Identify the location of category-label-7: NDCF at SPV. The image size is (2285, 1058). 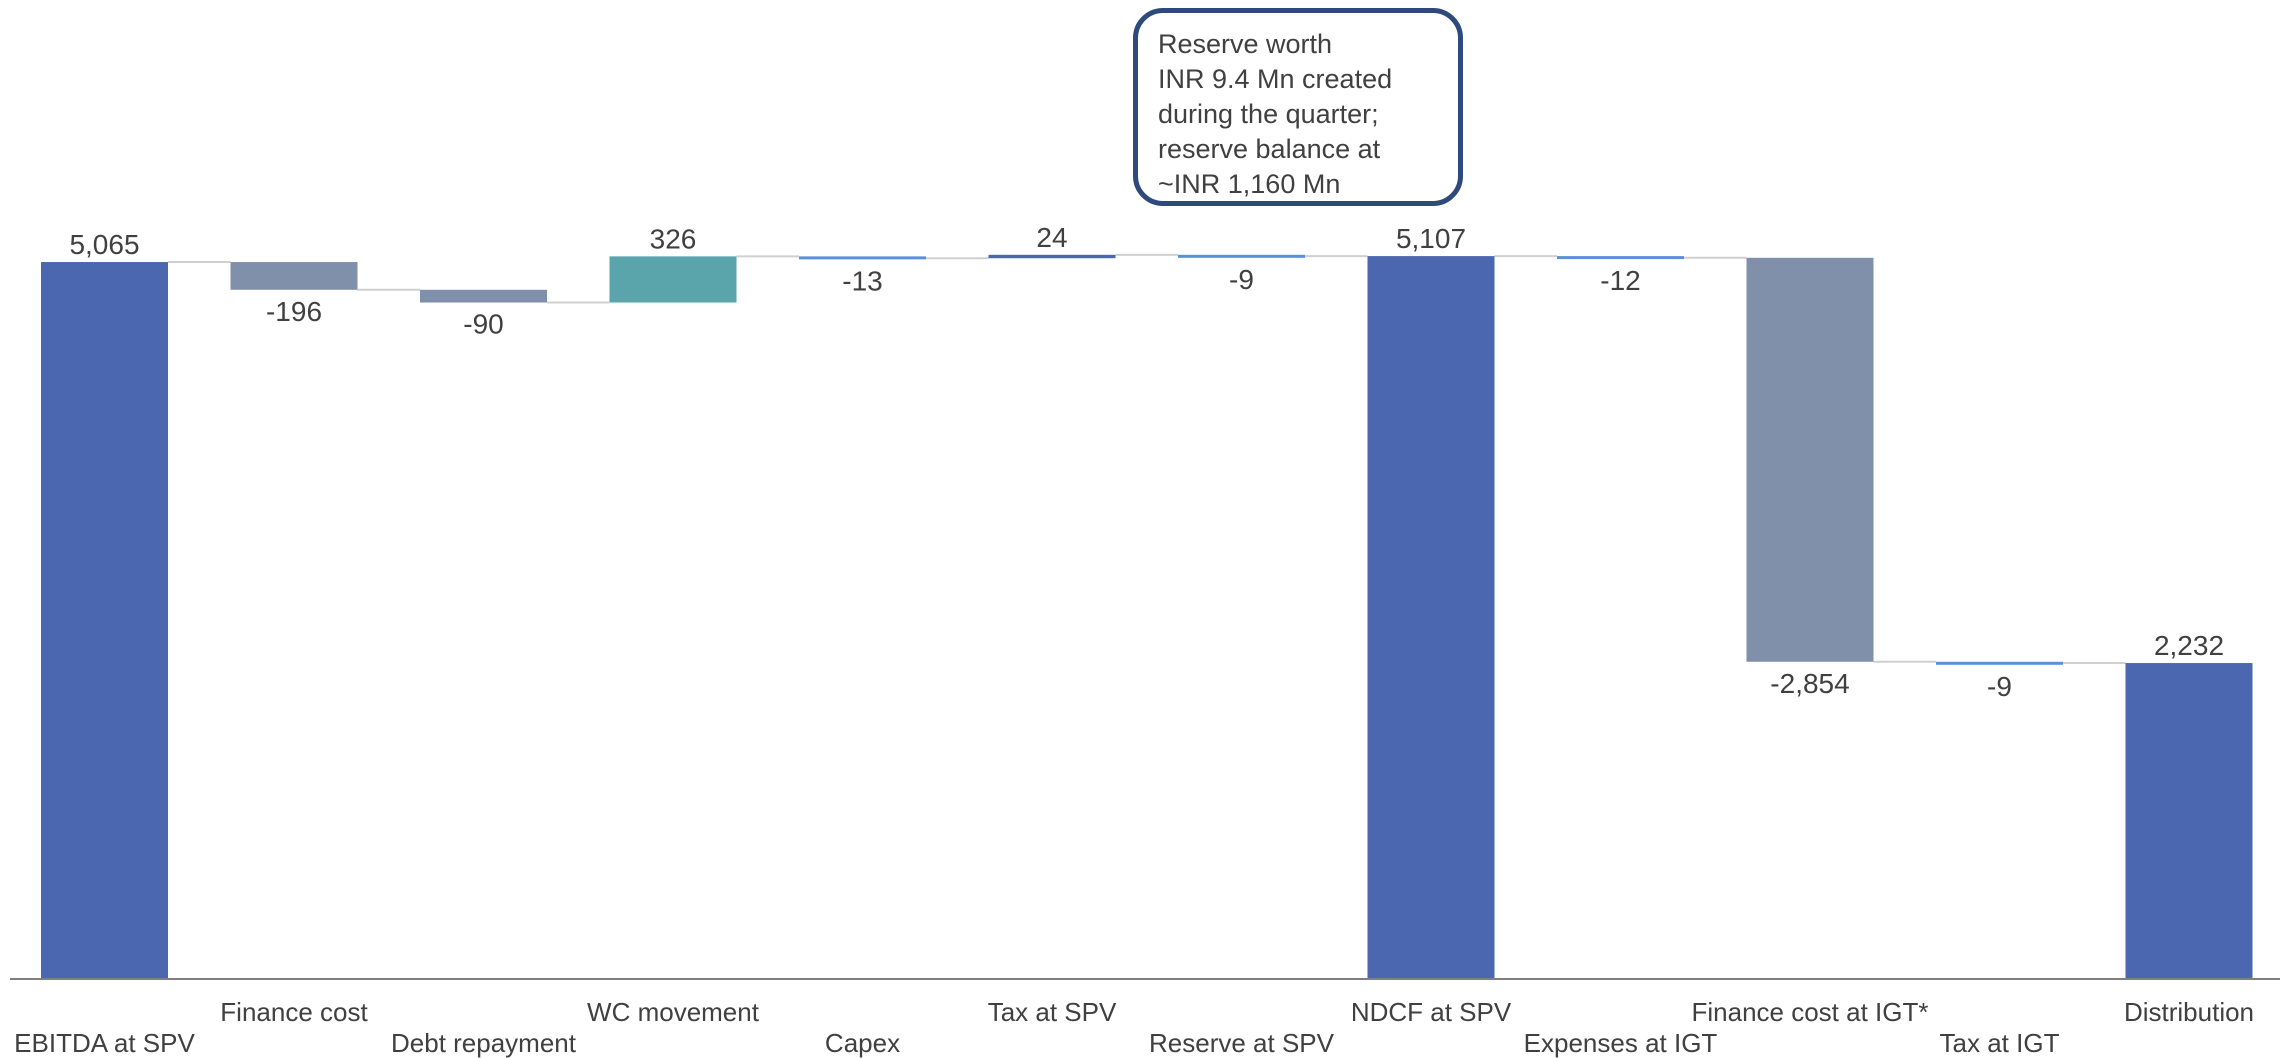
(1431, 1012).